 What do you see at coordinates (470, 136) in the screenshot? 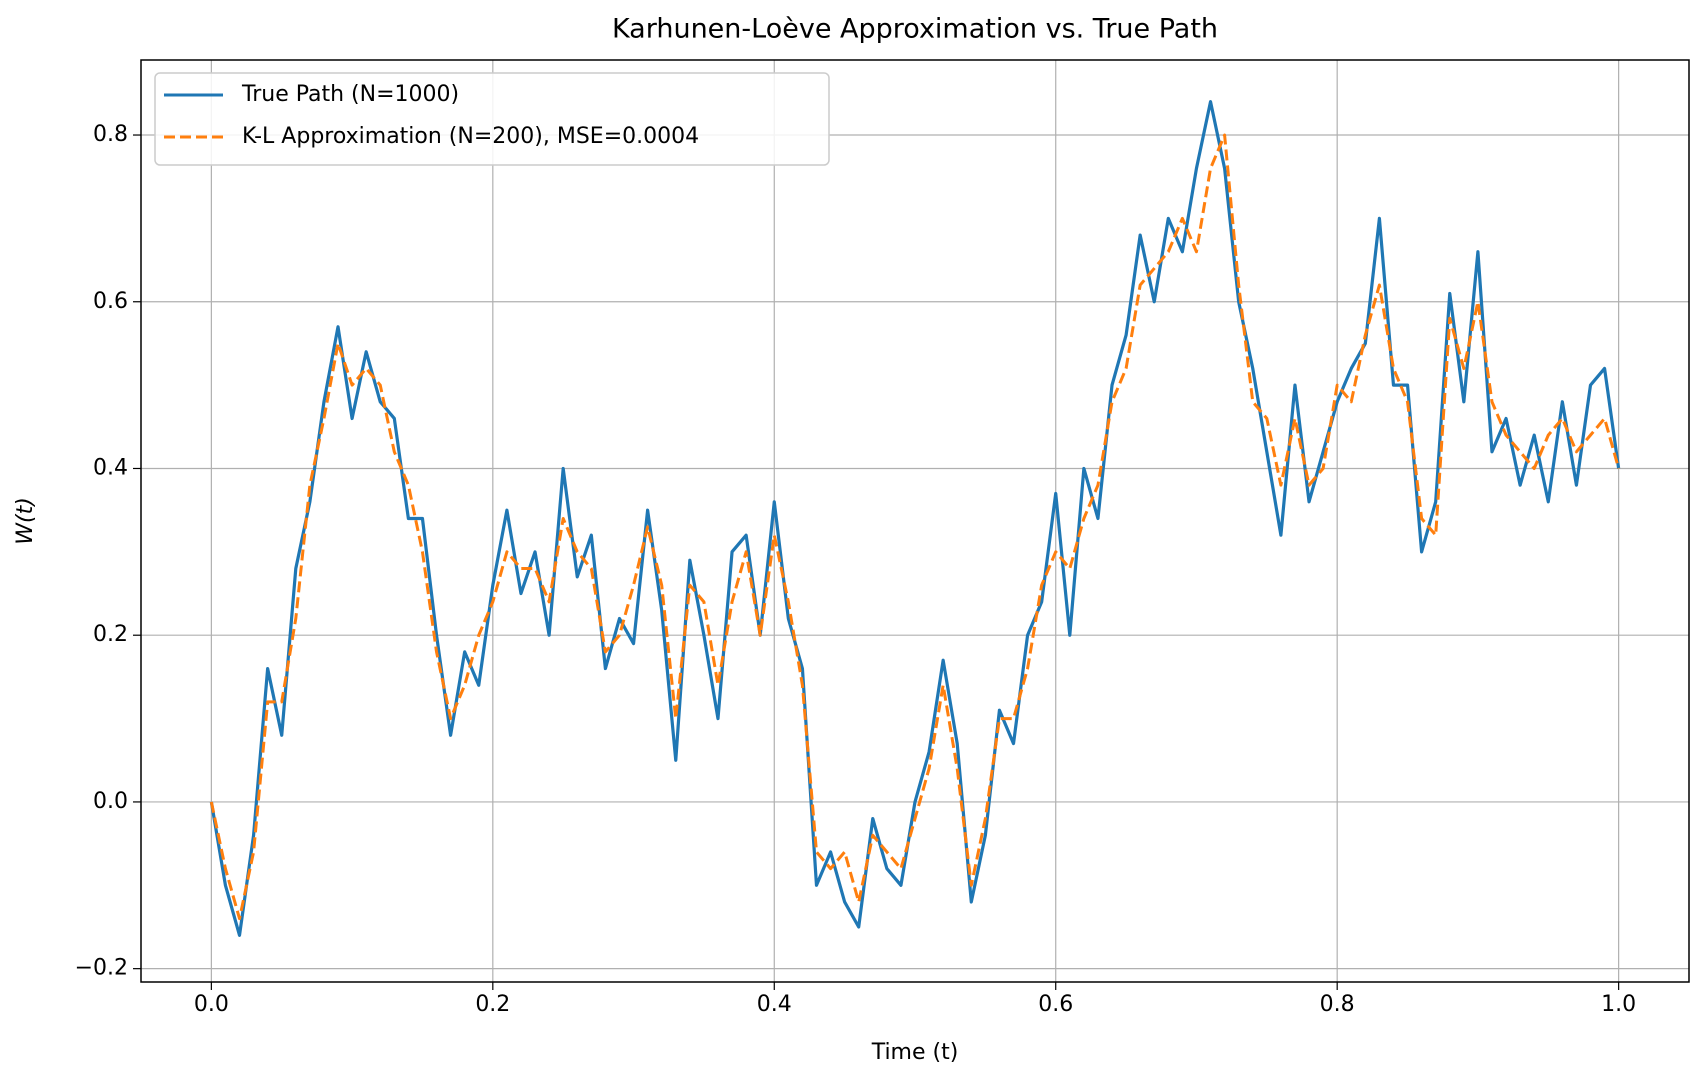
I see `legend-label: K-L Approximation (N=200), MSE=0.0004` at bounding box center [470, 136].